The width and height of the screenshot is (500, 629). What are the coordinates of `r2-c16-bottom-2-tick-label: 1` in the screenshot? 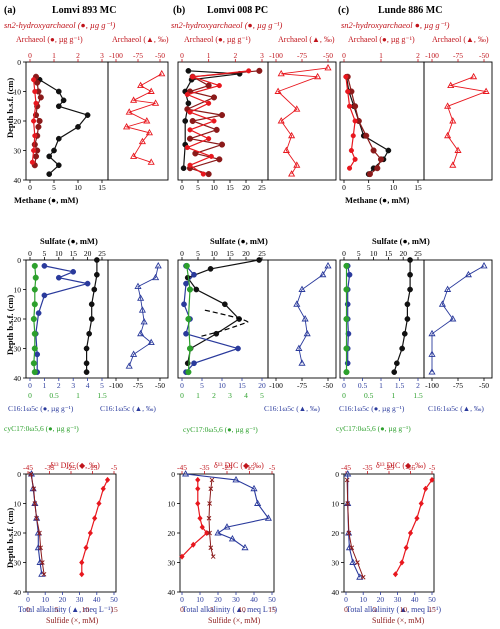 It's located at (381, 385).